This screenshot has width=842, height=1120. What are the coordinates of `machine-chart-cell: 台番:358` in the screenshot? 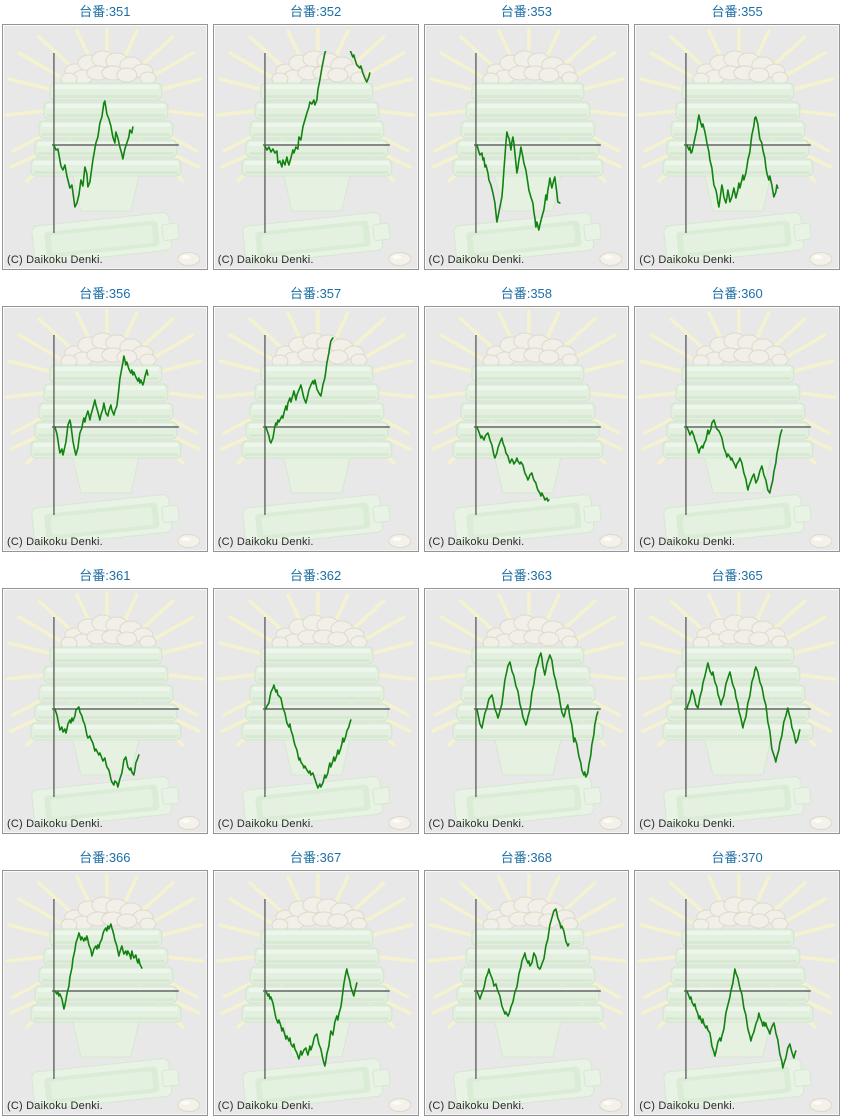 It's located at (526, 417).